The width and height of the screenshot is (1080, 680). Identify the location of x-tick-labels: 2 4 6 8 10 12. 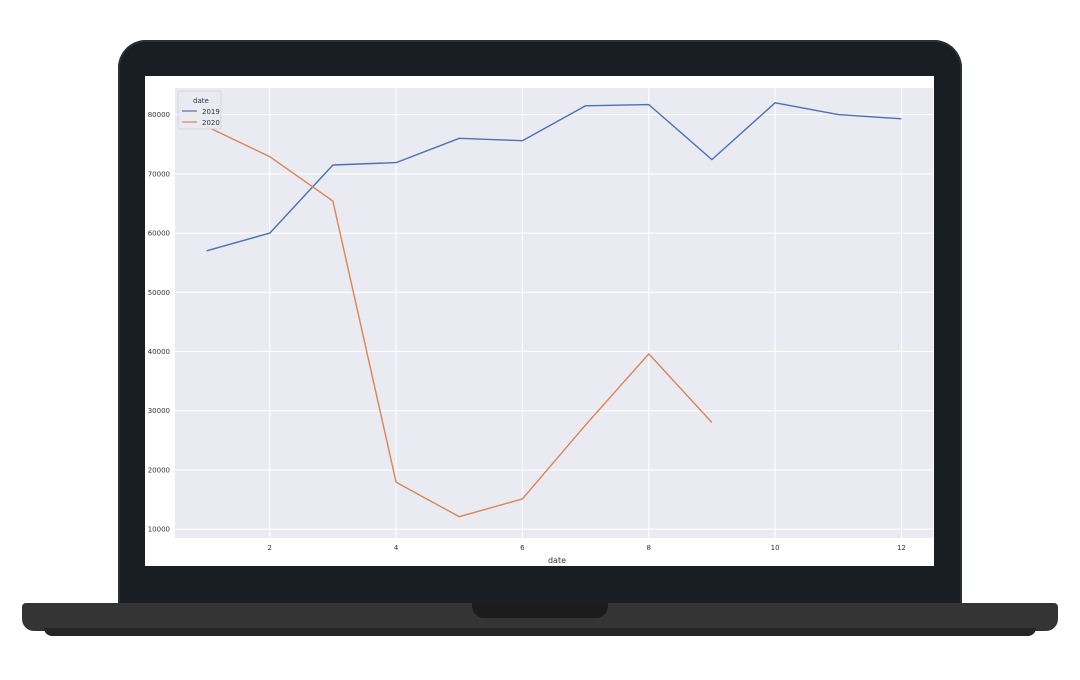
(587, 548).